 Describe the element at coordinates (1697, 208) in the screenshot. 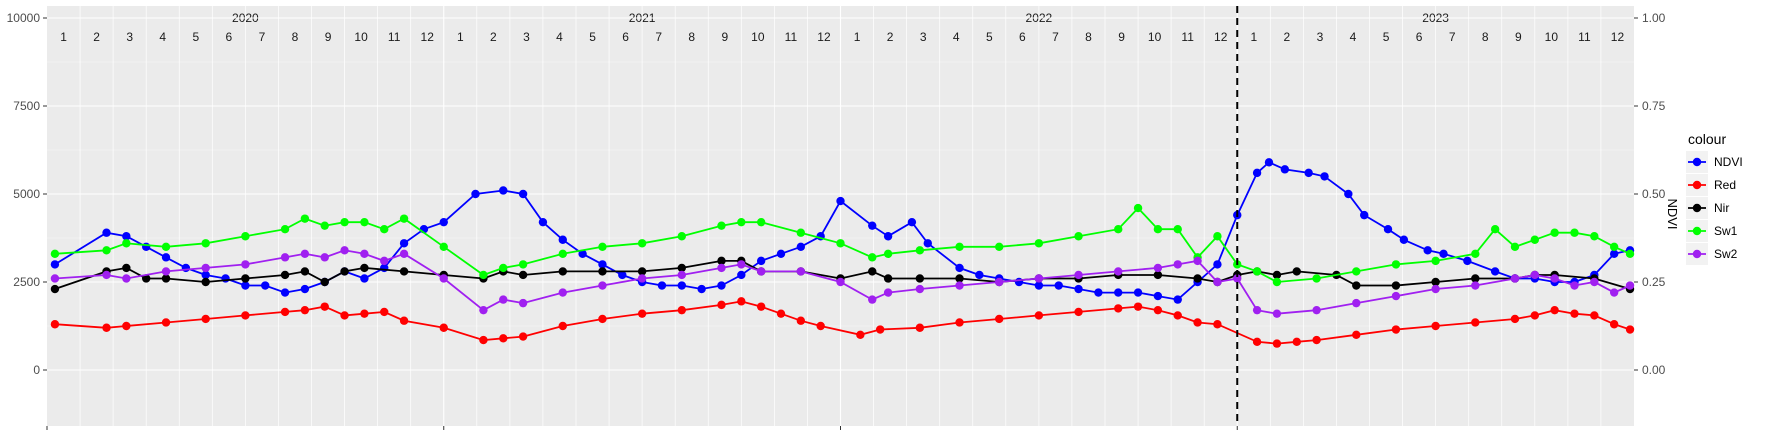

I see `legend-key-point` at that location.